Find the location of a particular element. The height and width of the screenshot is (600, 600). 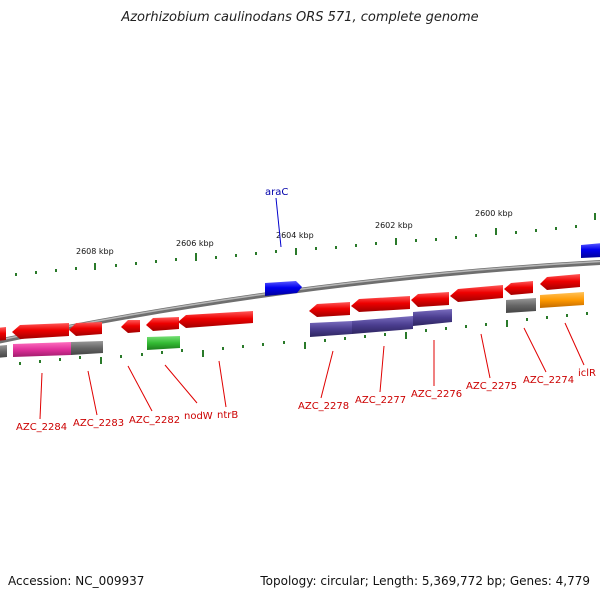

scale-ticks-lower is located at coordinates (303, 338).